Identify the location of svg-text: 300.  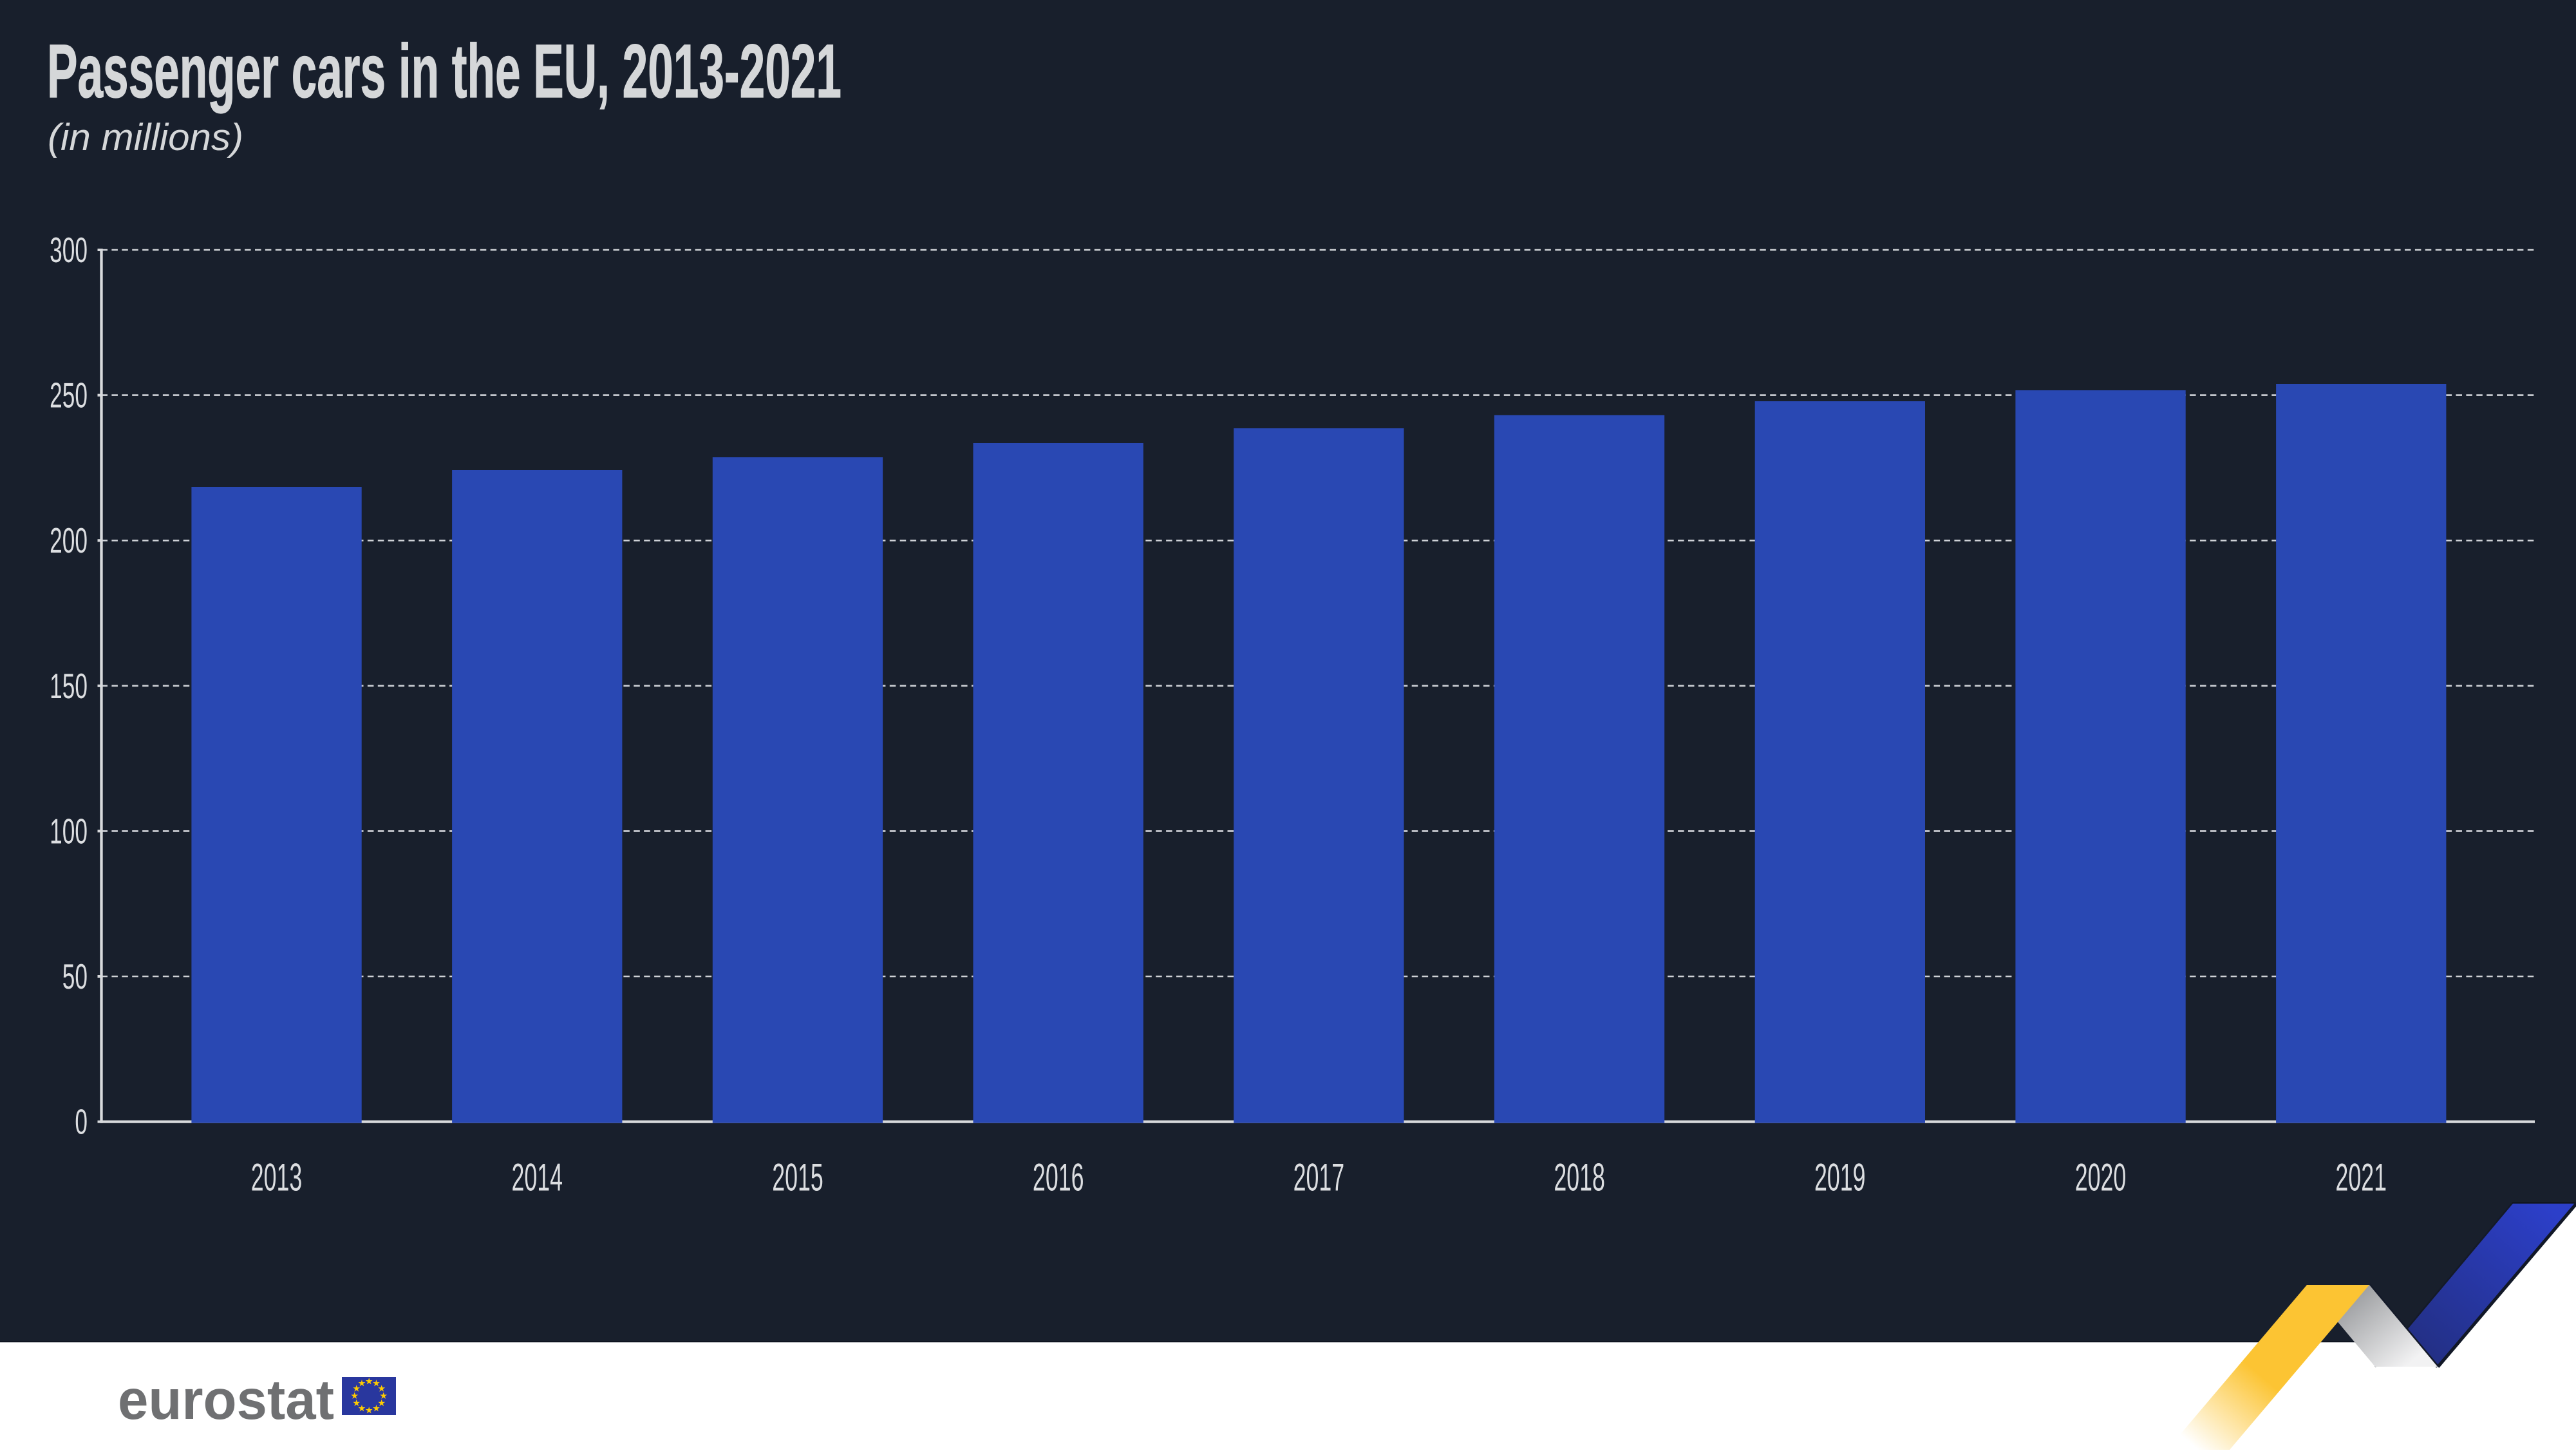
(69, 250).